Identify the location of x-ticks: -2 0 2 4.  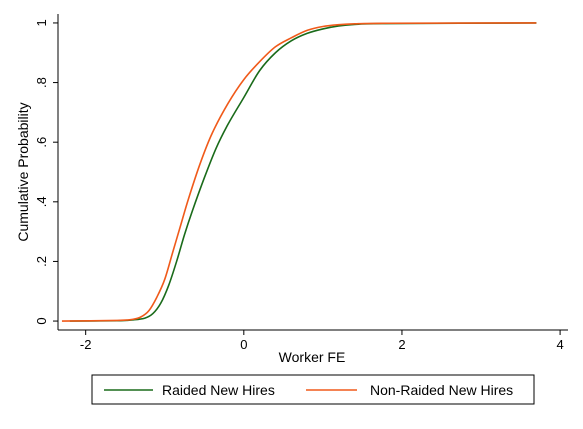
(322, 341).